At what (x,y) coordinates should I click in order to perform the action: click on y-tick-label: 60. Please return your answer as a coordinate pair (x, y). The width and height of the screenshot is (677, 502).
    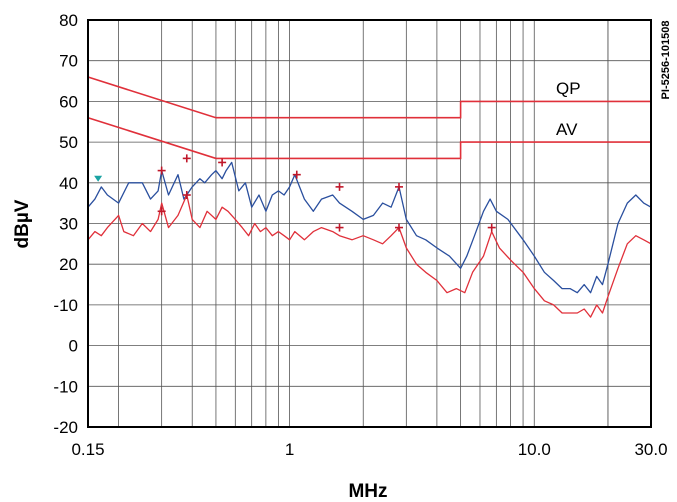
    Looking at the image, I should click on (68, 101).